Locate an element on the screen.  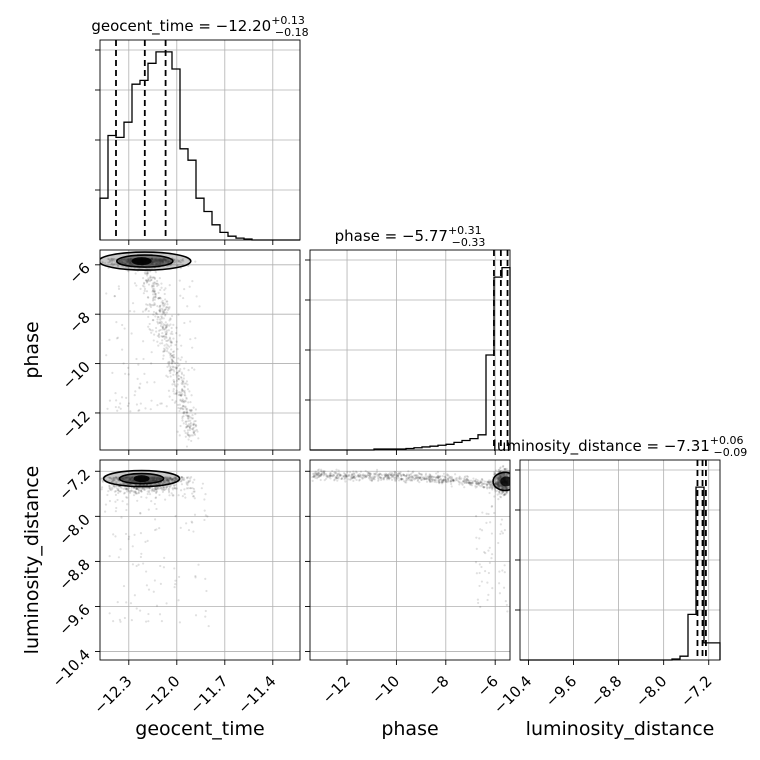
density-contour is located at coordinates (141, 479).